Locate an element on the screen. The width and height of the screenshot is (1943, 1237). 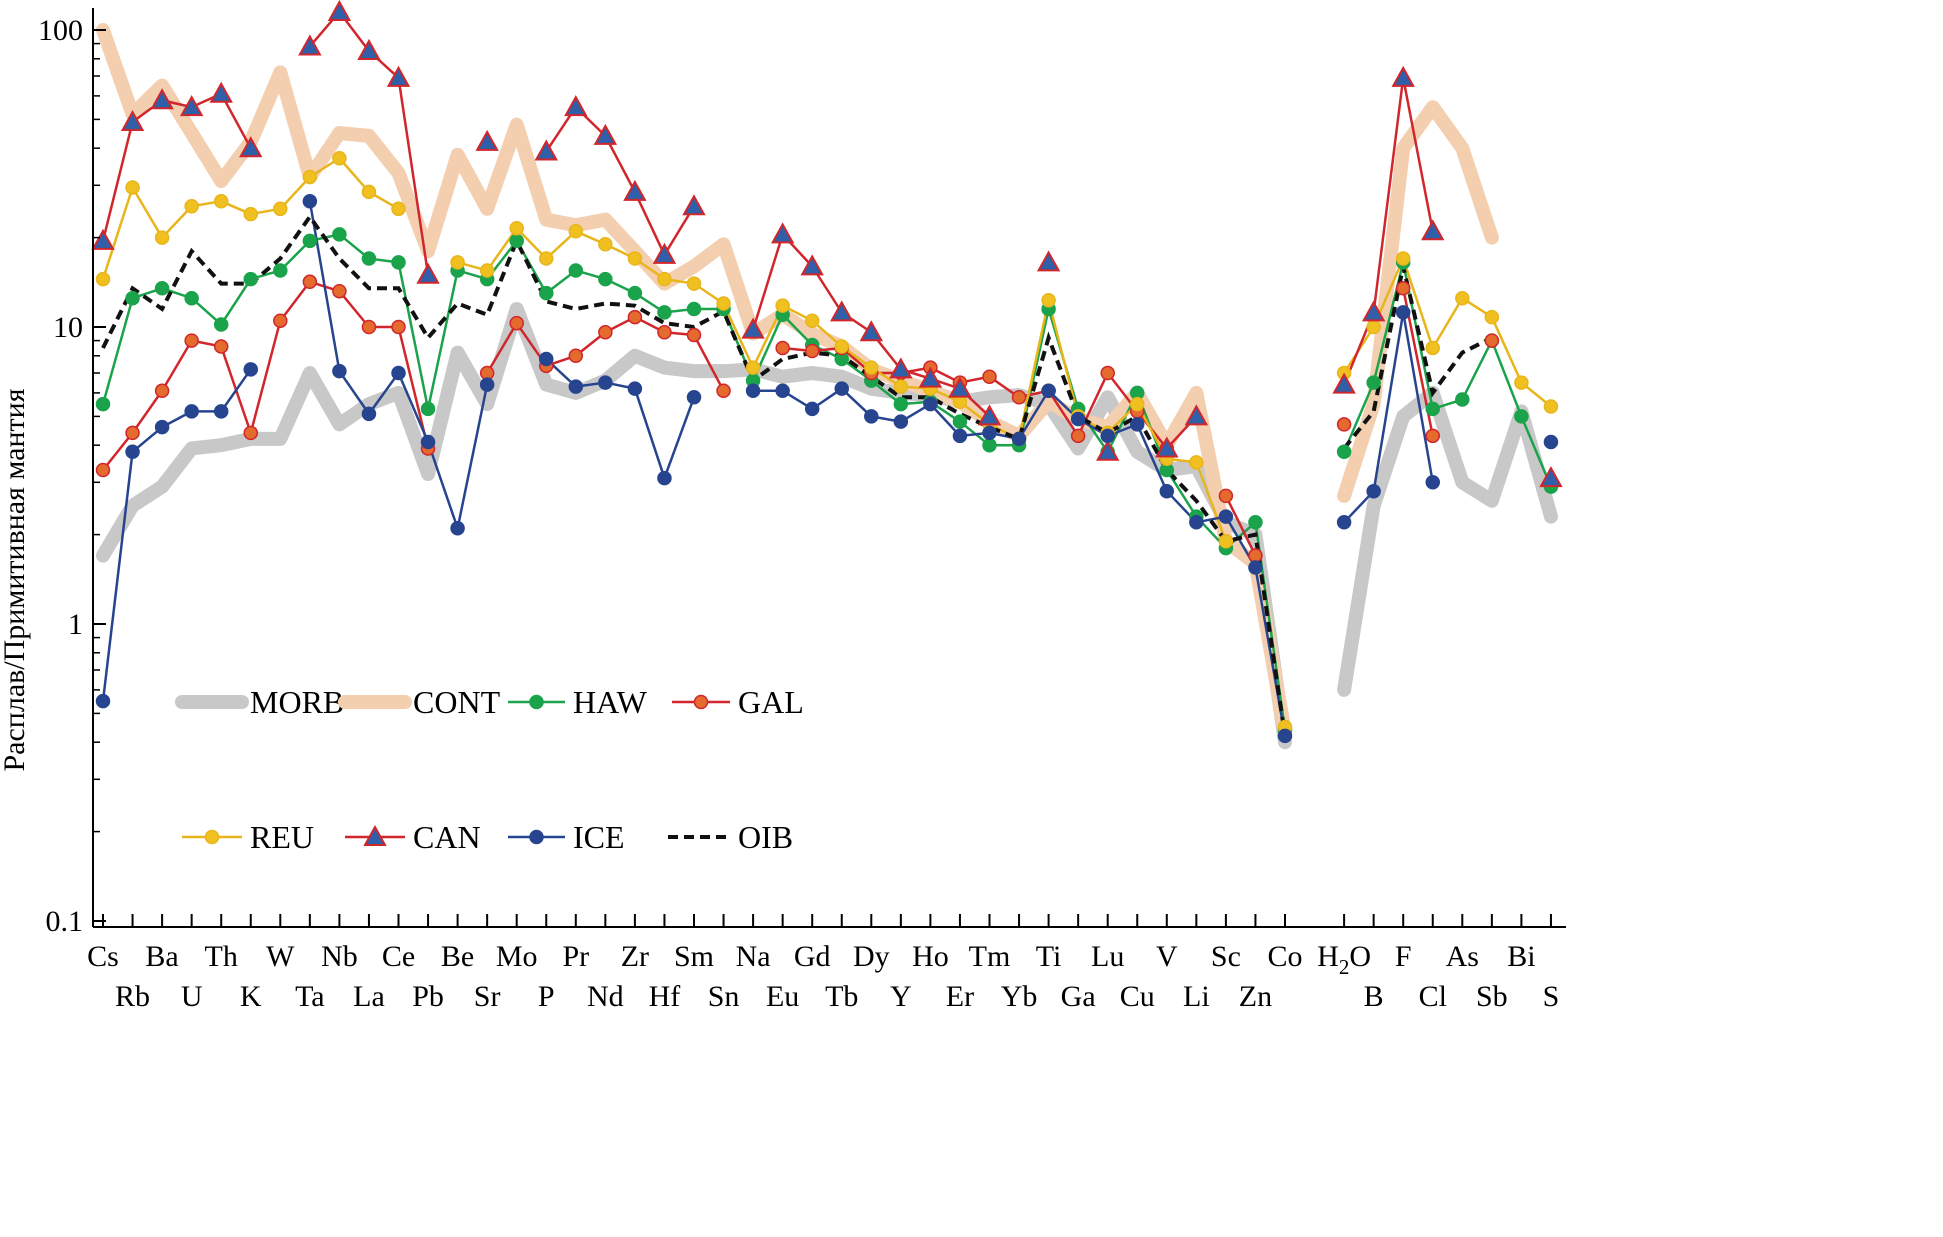
x-tick-label-sb: Sb is located at coordinates (1492, 996).